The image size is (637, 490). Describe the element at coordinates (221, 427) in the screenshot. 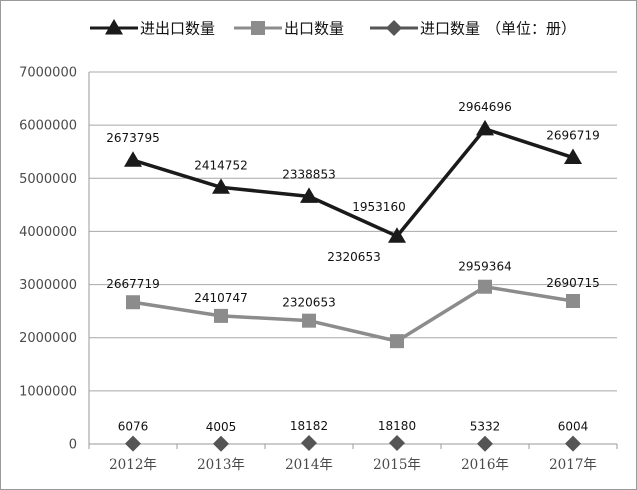

I see `data-label: 4005` at that location.